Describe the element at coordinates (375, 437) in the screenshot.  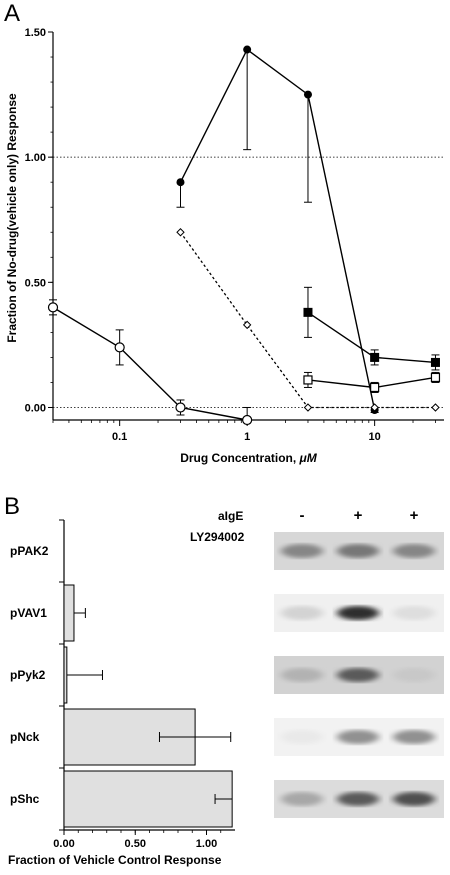
I see `x-tick-label: 10` at that location.